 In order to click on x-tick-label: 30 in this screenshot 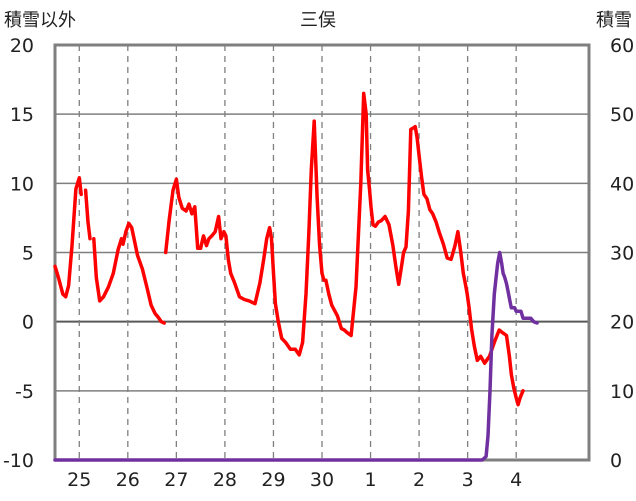, I will do `click(322, 480)`.